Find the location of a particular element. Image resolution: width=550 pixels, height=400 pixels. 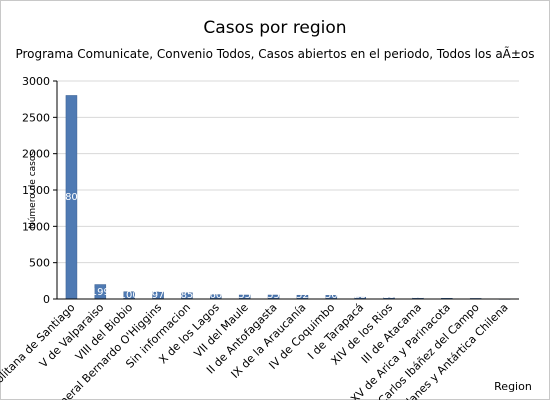

y-axis-title: Número de casos is located at coordinates (33, 190).